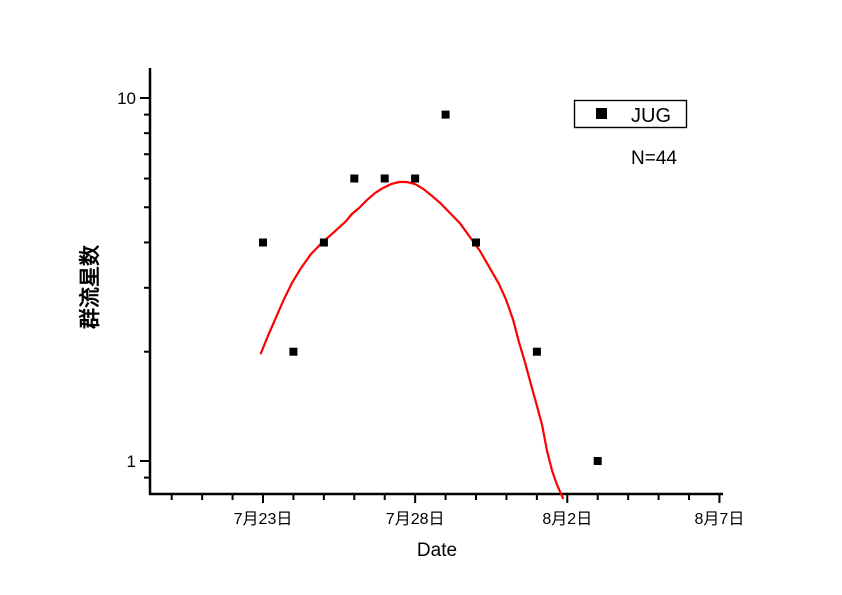  What do you see at coordinates (651, 116) in the screenshot?
I see `legend-series-label: JUG` at bounding box center [651, 116].